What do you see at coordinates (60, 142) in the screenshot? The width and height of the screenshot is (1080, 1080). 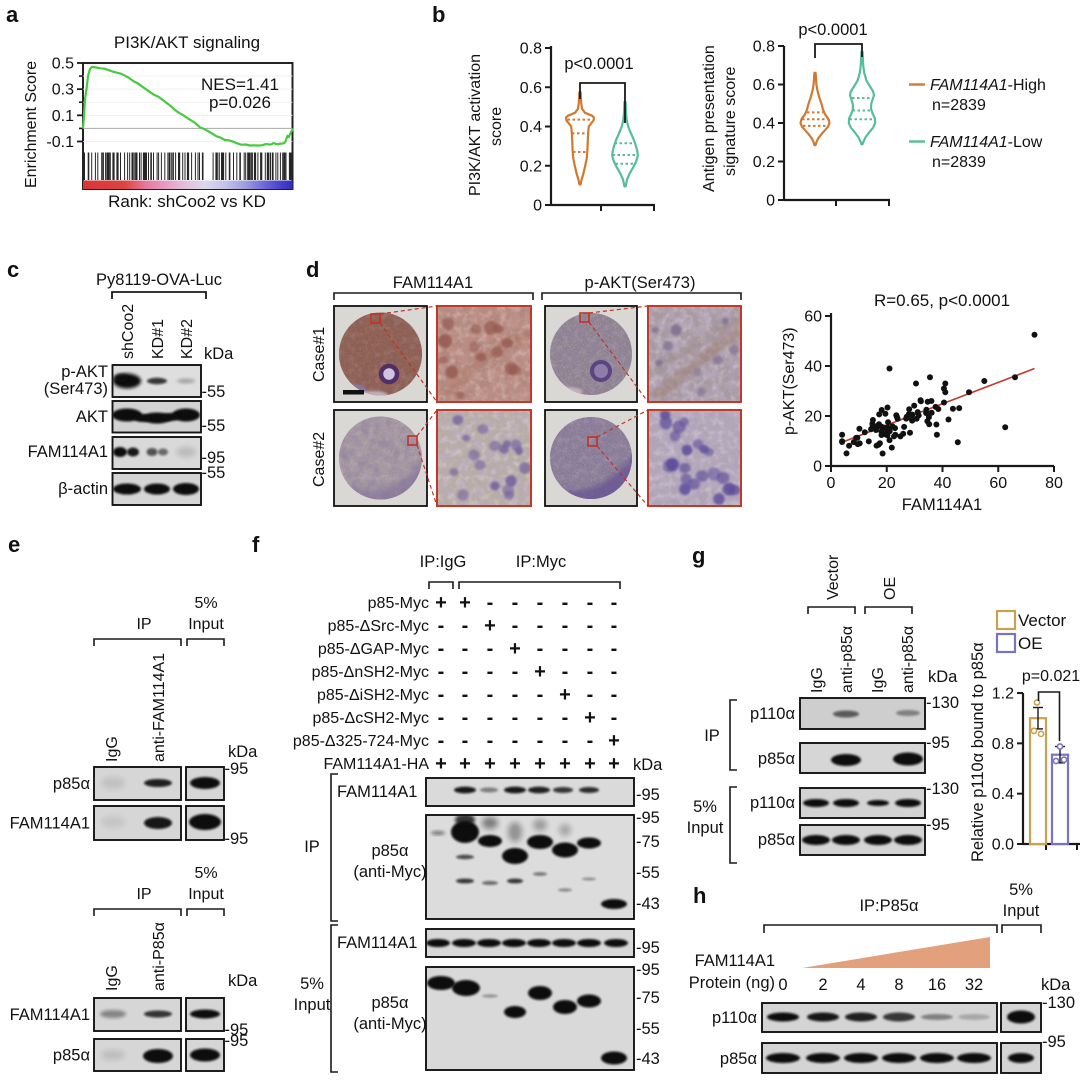 I see `svg-text: -0.1` at bounding box center [60, 142].